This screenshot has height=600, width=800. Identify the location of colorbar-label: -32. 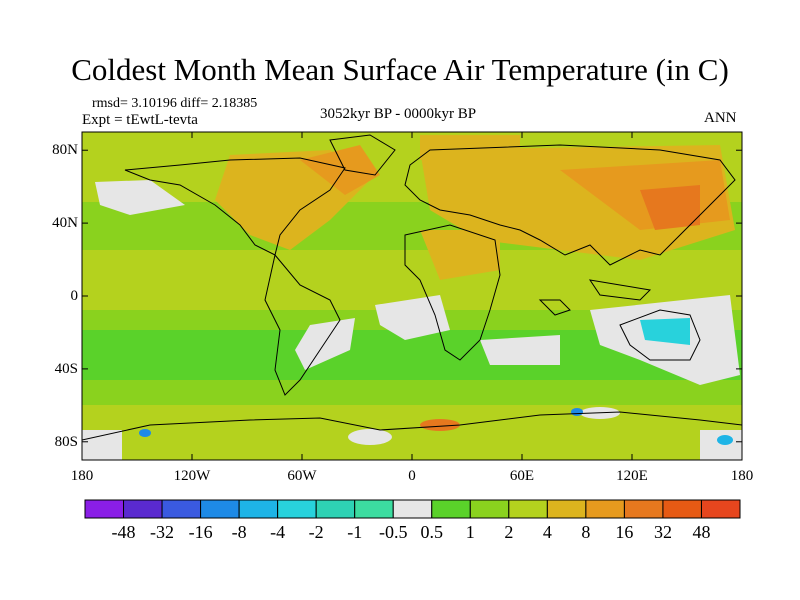
(162, 532).